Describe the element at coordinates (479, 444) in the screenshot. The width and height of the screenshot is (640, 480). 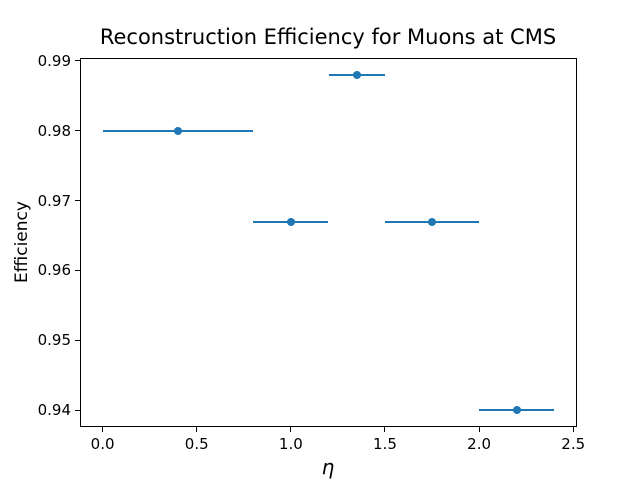
I see `x-tick-label: 2.0` at that location.